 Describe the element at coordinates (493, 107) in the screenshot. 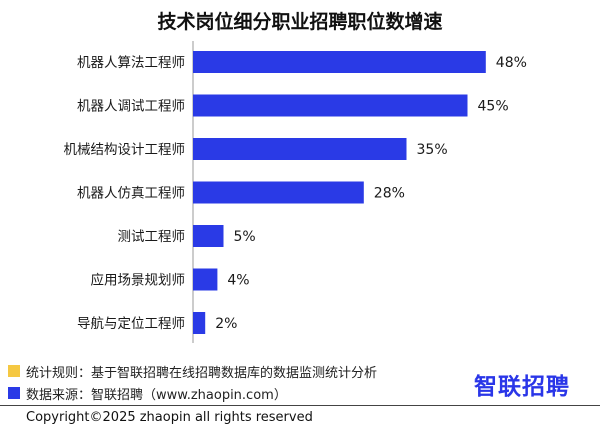

I see `value-label: 45%` at that location.